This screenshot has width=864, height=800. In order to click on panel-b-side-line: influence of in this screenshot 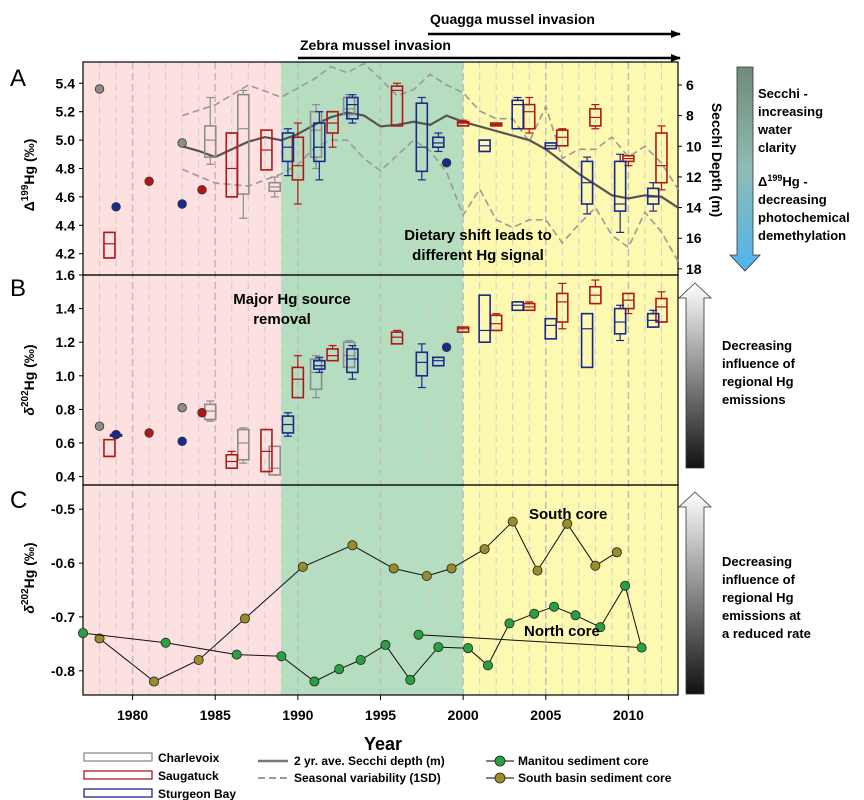, I will do `click(759, 363)`.